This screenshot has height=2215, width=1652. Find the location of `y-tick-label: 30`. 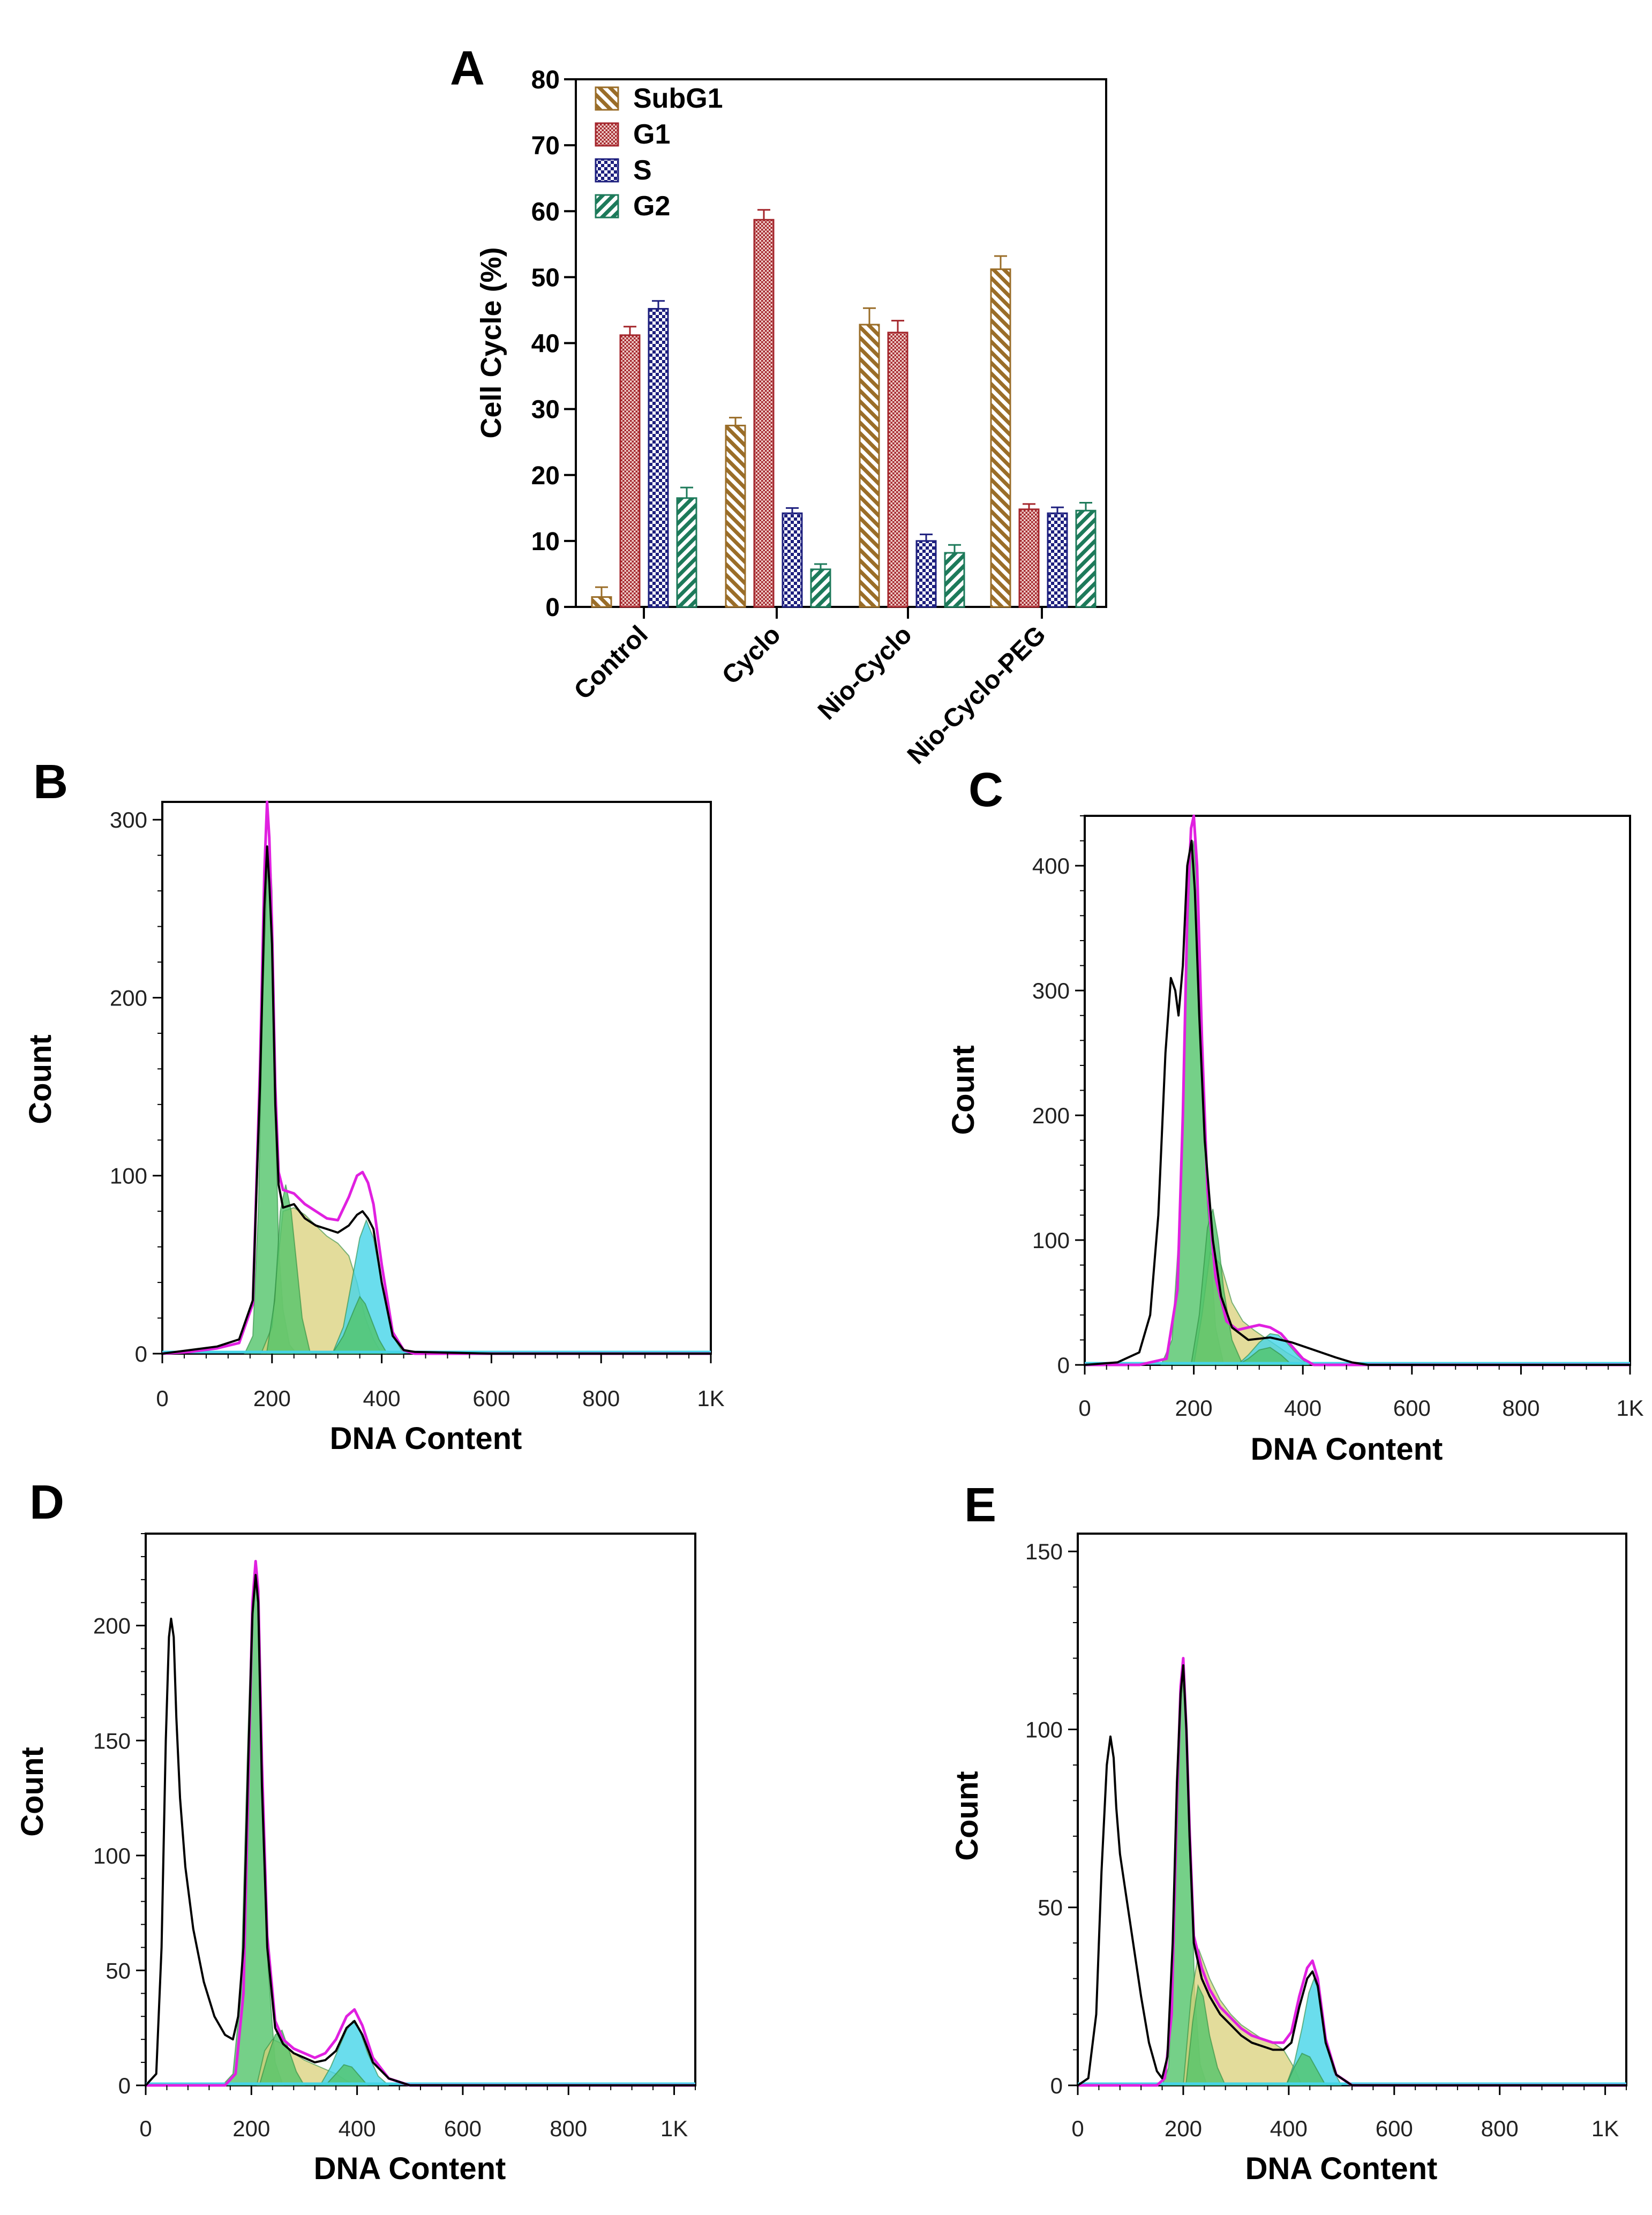

y-tick-label: 30 is located at coordinates (545, 410).